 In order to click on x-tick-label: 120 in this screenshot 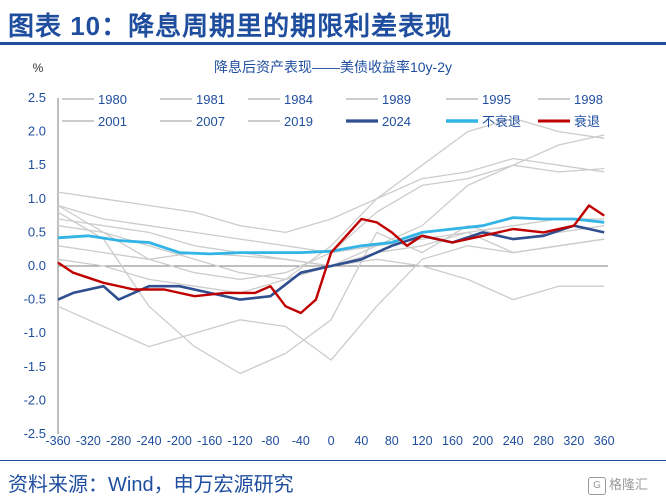, I will do `click(422, 441)`.